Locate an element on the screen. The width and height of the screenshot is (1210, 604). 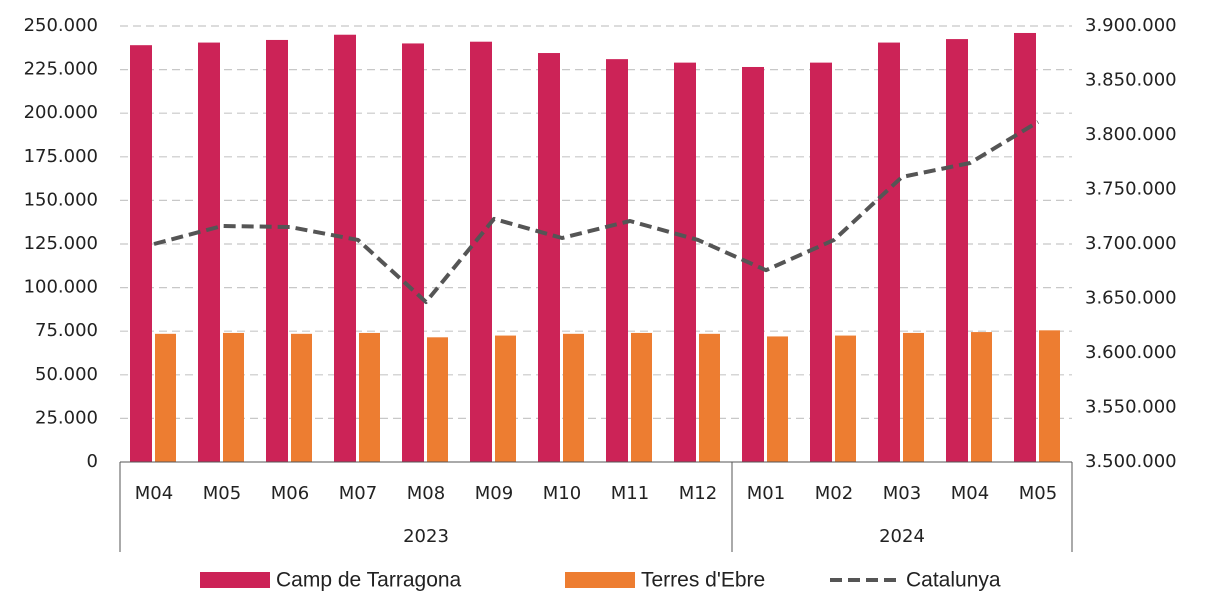
legend-label: Terres d'Ebre is located at coordinates (703, 580).